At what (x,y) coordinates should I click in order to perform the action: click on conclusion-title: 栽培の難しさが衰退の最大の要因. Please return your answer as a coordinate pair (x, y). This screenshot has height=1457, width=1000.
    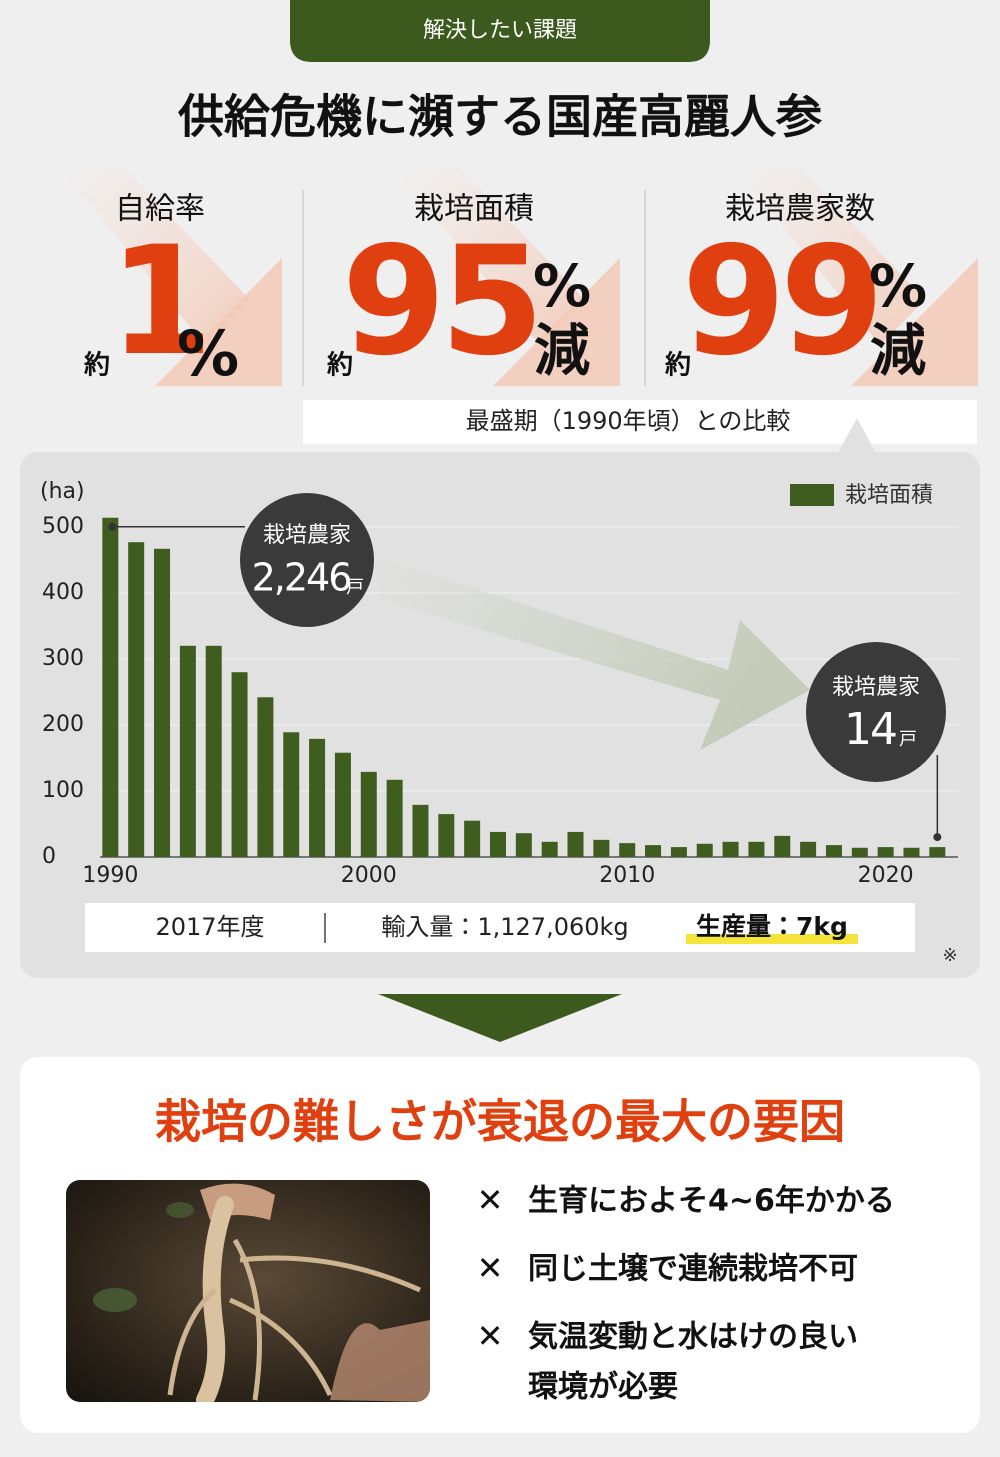
    Looking at the image, I should click on (500, 1122).